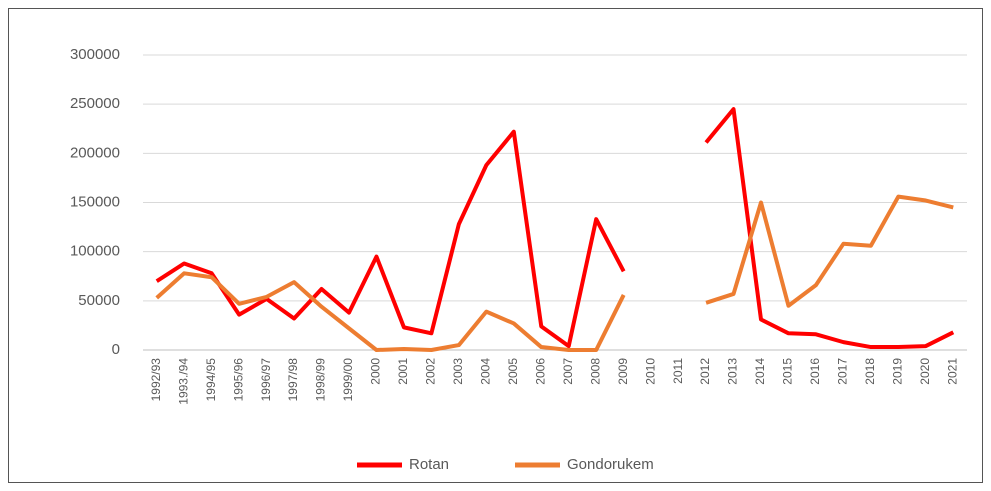 Image resolution: width=991 pixels, height=491 pixels. I want to click on x-tick-label: 1996/97, so click(266, 380).